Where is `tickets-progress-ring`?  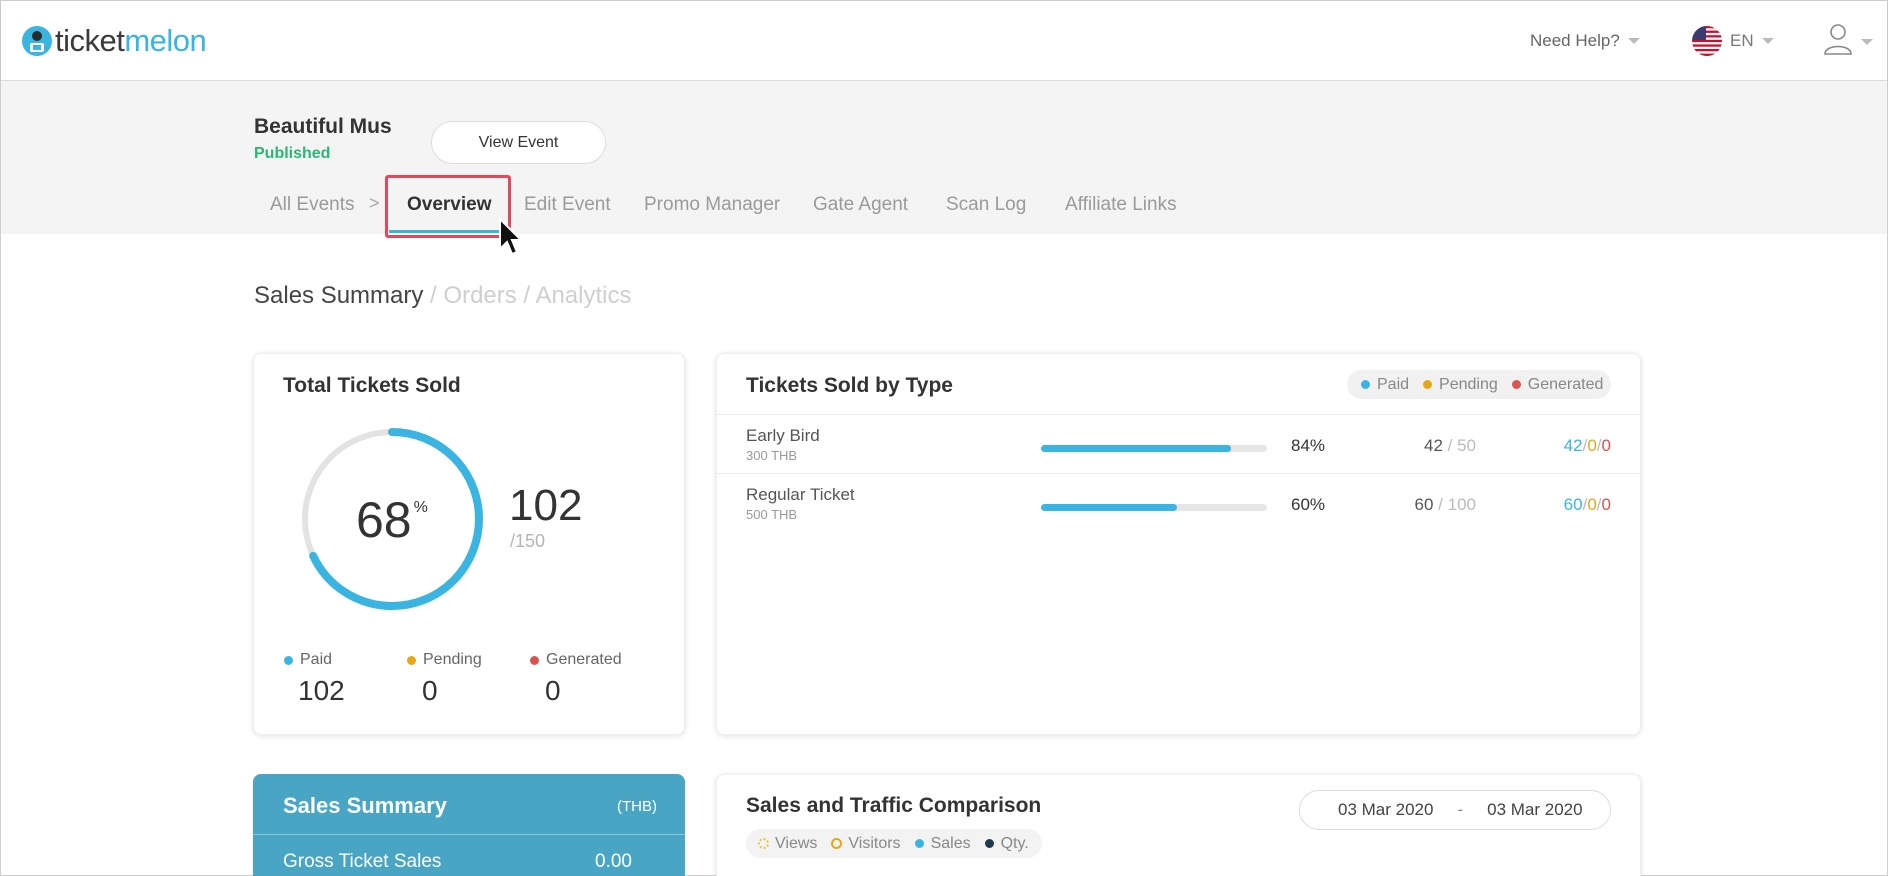 tickets-progress-ring is located at coordinates (392, 519).